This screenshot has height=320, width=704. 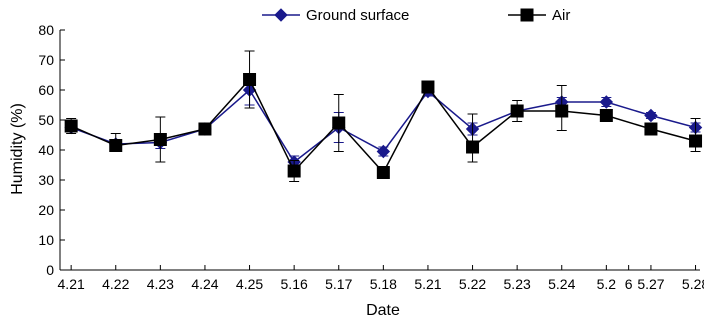 What do you see at coordinates (46, 90) in the screenshot?
I see `y-tick-label: 60` at bounding box center [46, 90].